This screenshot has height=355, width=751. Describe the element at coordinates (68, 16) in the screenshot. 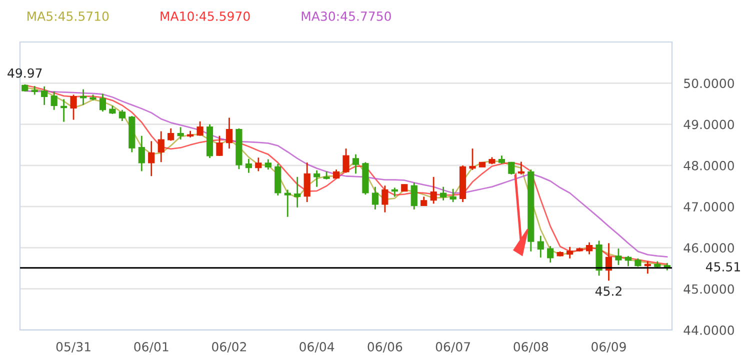

I see `text: MA5:45.5710` at that location.